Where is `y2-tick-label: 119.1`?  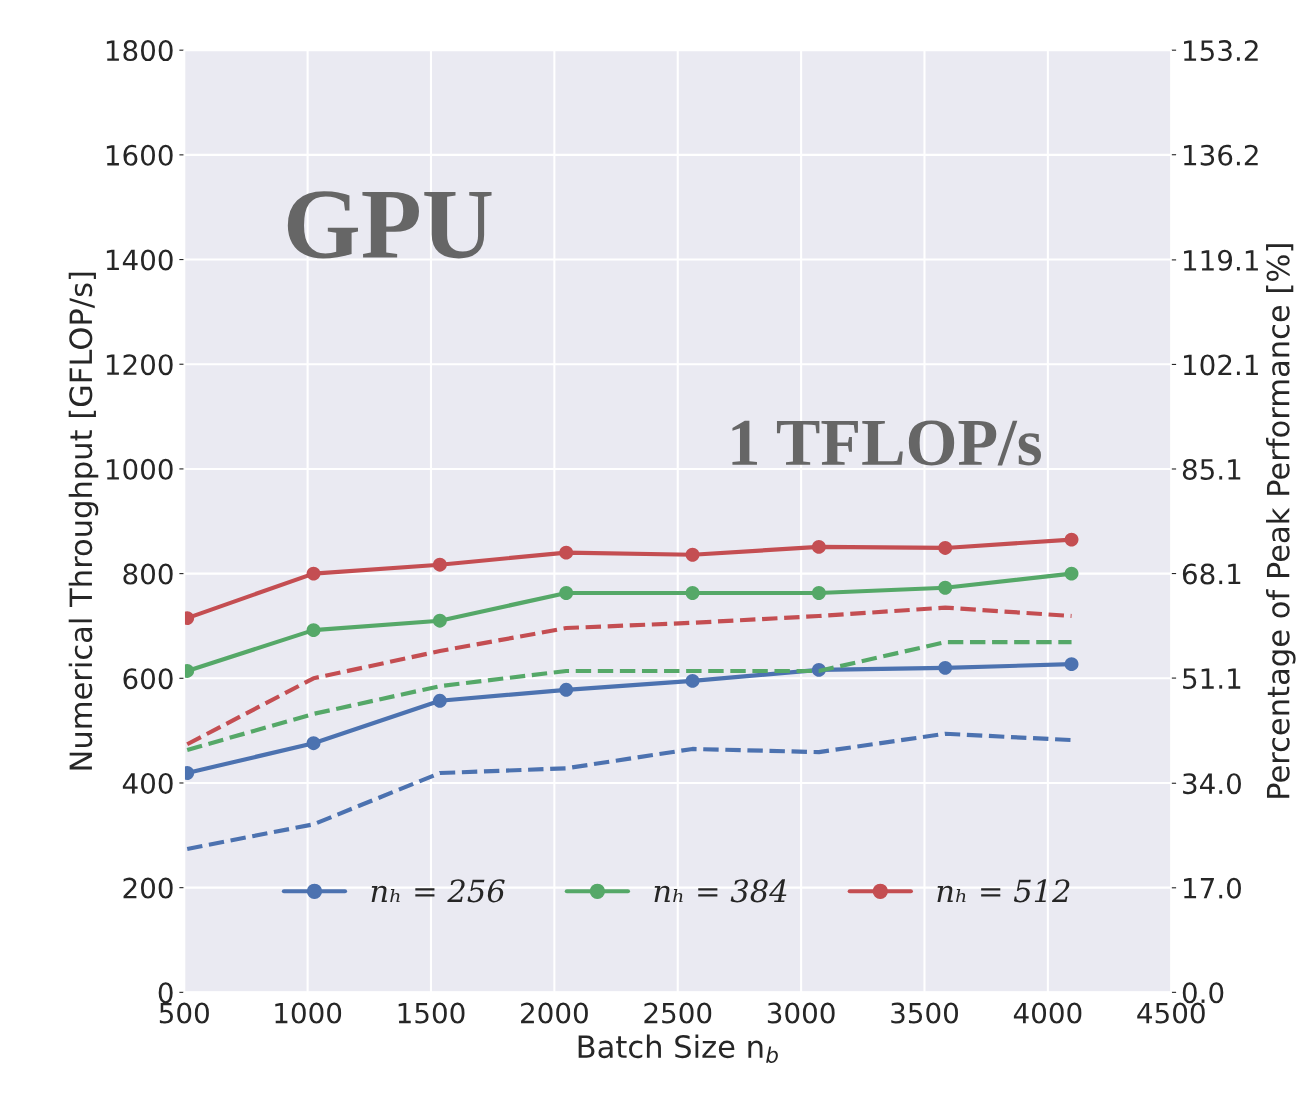
y2-tick-label: 119.1 is located at coordinates (1221, 260).